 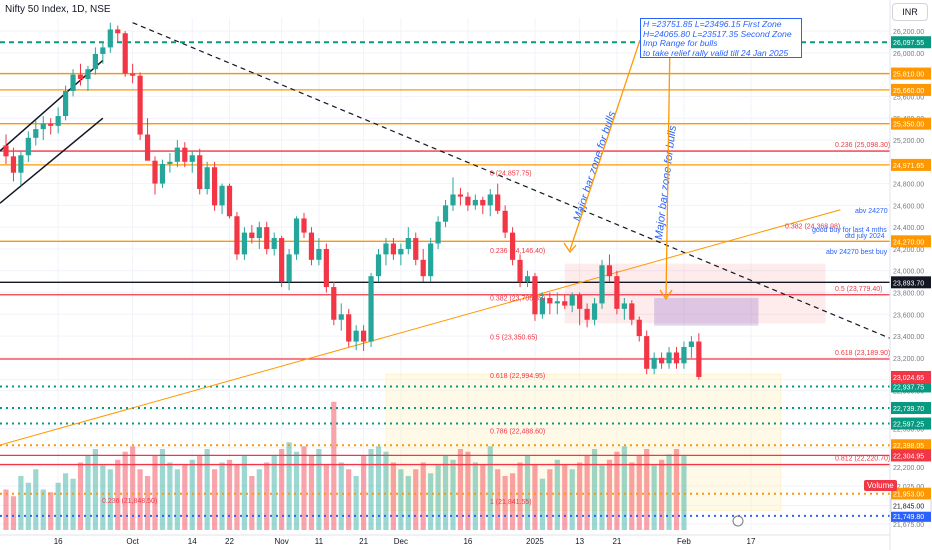 I want to click on price-tag-label: 22,937.75, so click(x=908, y=387).